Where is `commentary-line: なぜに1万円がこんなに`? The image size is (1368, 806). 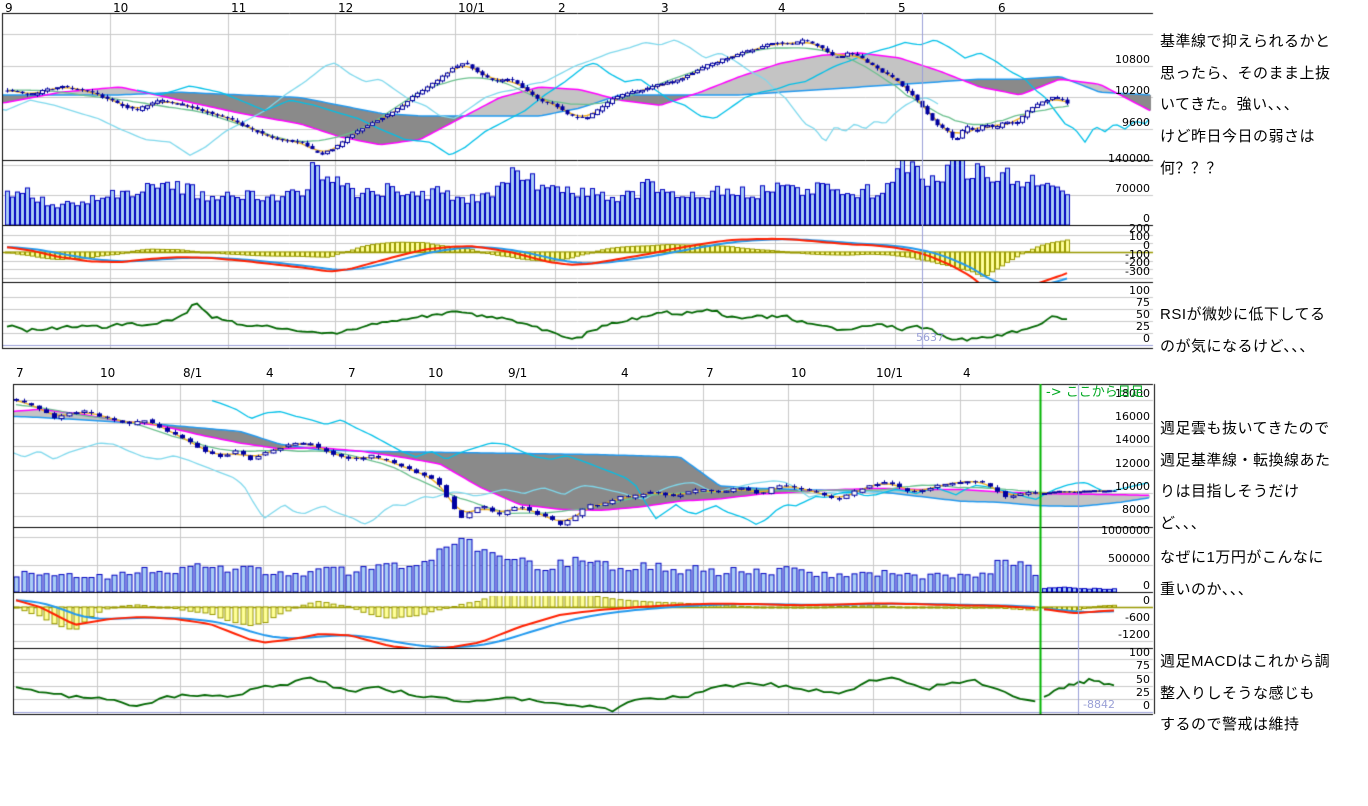 commentary-line: なぜに1万円がこんなに is located at coordinates (1242, 557).